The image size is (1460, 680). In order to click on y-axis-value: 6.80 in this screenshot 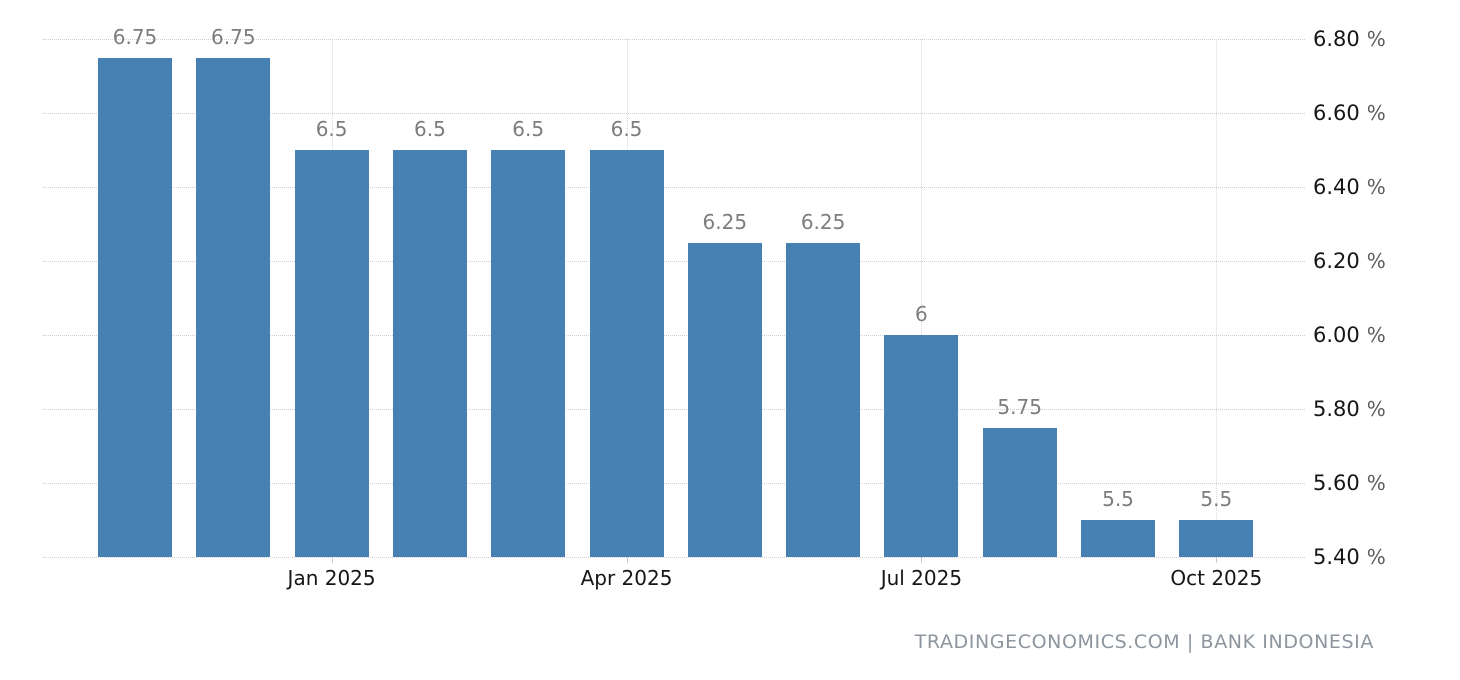, I will do `click(1336, 39)`.